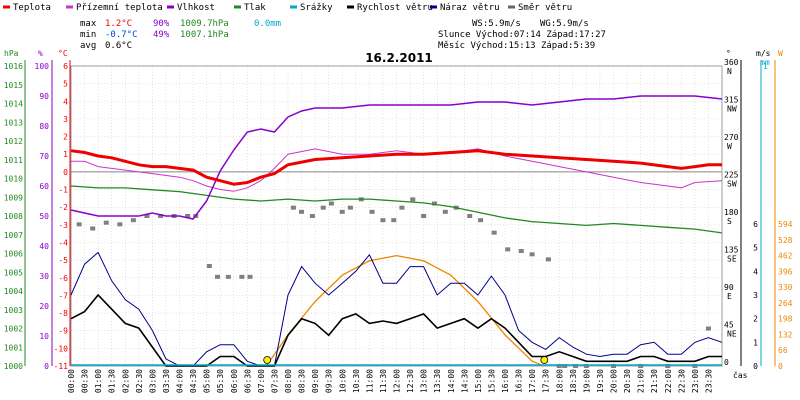 The height and width of the screenshot is (400, 800). Describe the element at coordinates (61, 348) in the screenshot. I see `celsius-tick-label: -10` at that location.